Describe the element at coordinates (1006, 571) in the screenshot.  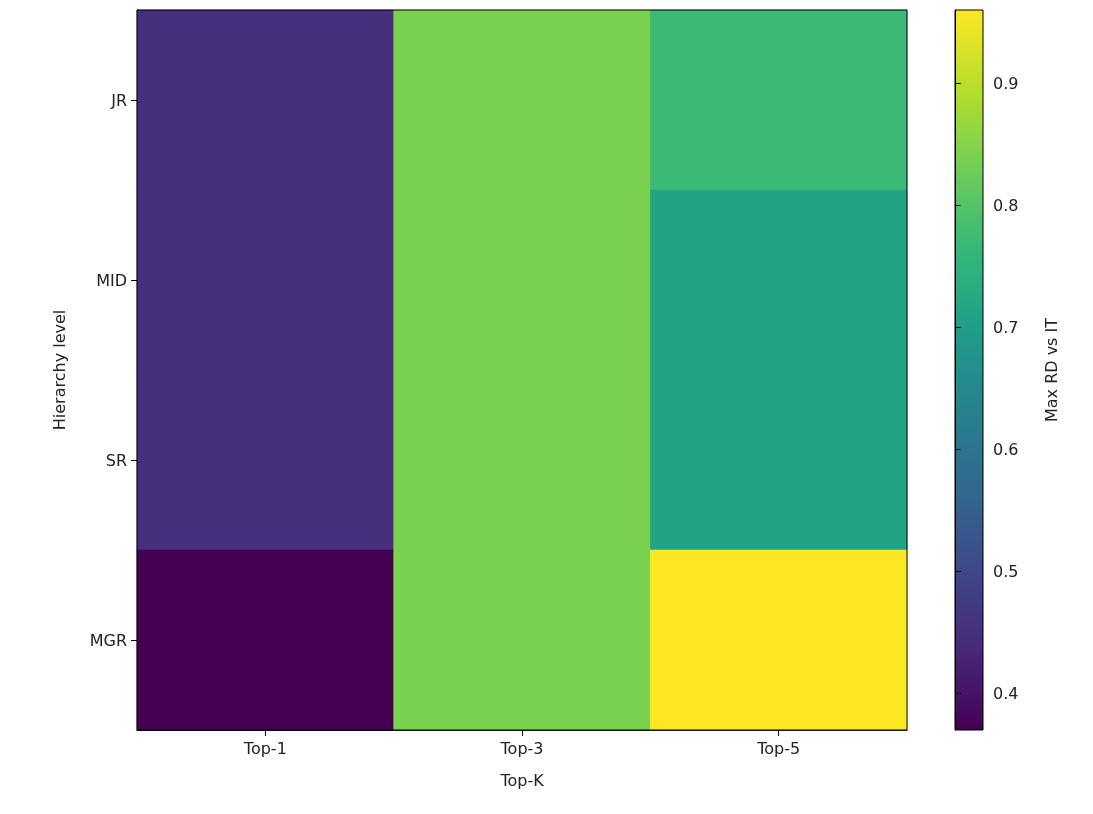
I see `color-bar-label: 0.5` at that location.